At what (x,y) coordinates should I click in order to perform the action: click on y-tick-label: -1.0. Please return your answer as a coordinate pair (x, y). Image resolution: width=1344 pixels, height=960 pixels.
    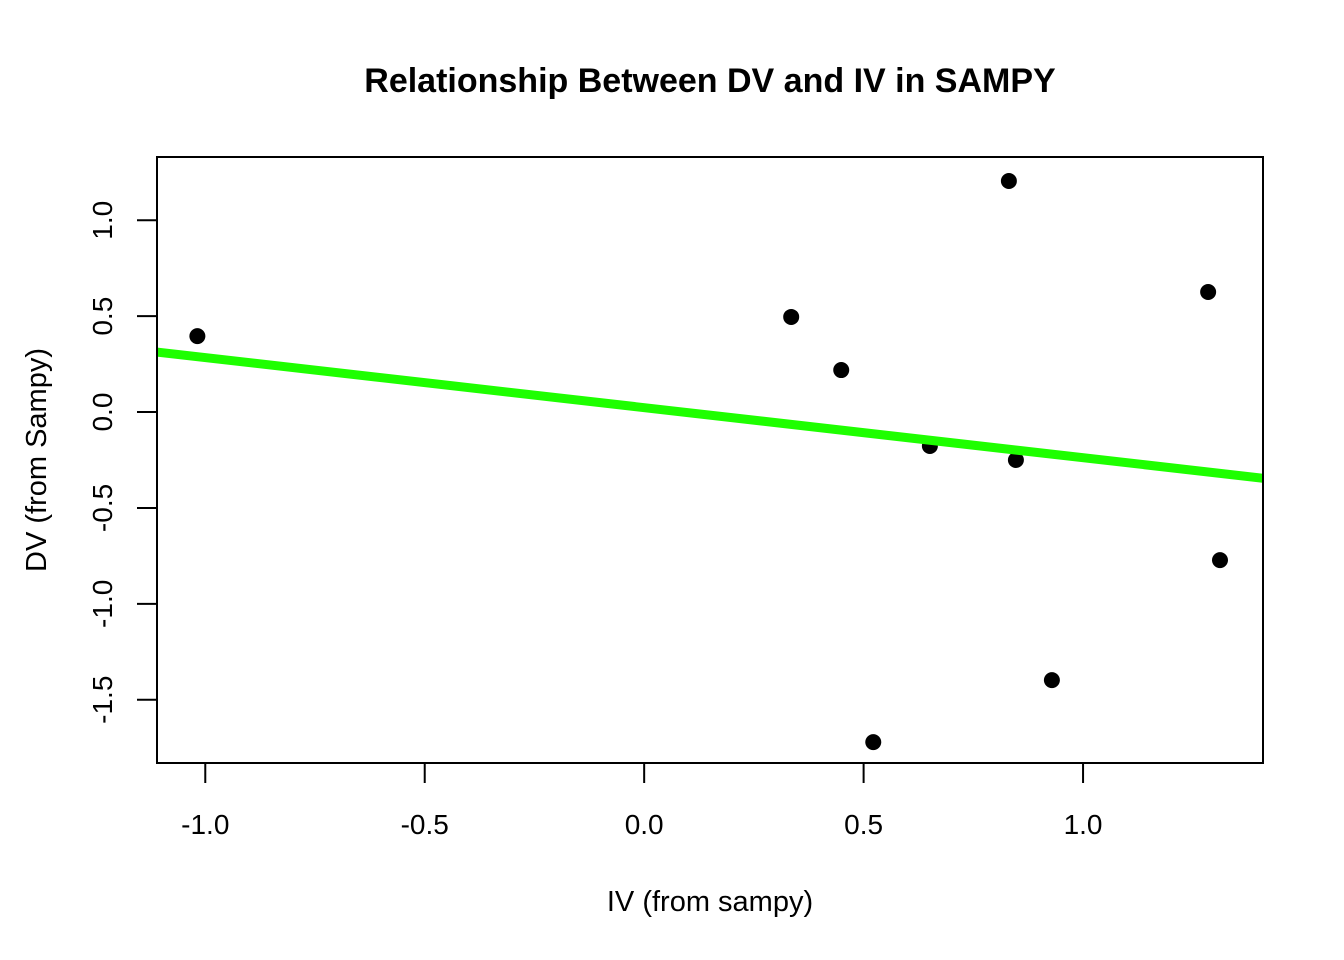
    Looking at the image, I should click on (102, 604).